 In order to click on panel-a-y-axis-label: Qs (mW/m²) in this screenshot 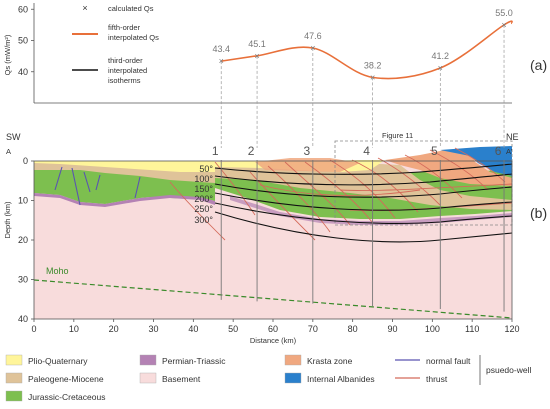, I will do `click(7, 54)`.